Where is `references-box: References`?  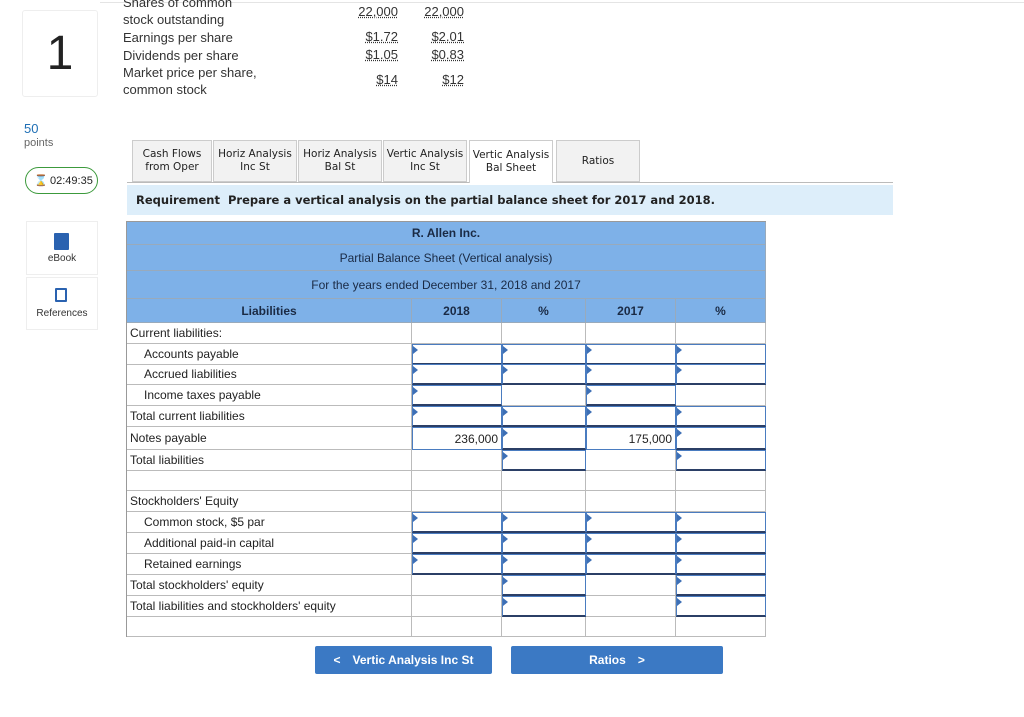 references-box: References is located at coordinates (62, 303).